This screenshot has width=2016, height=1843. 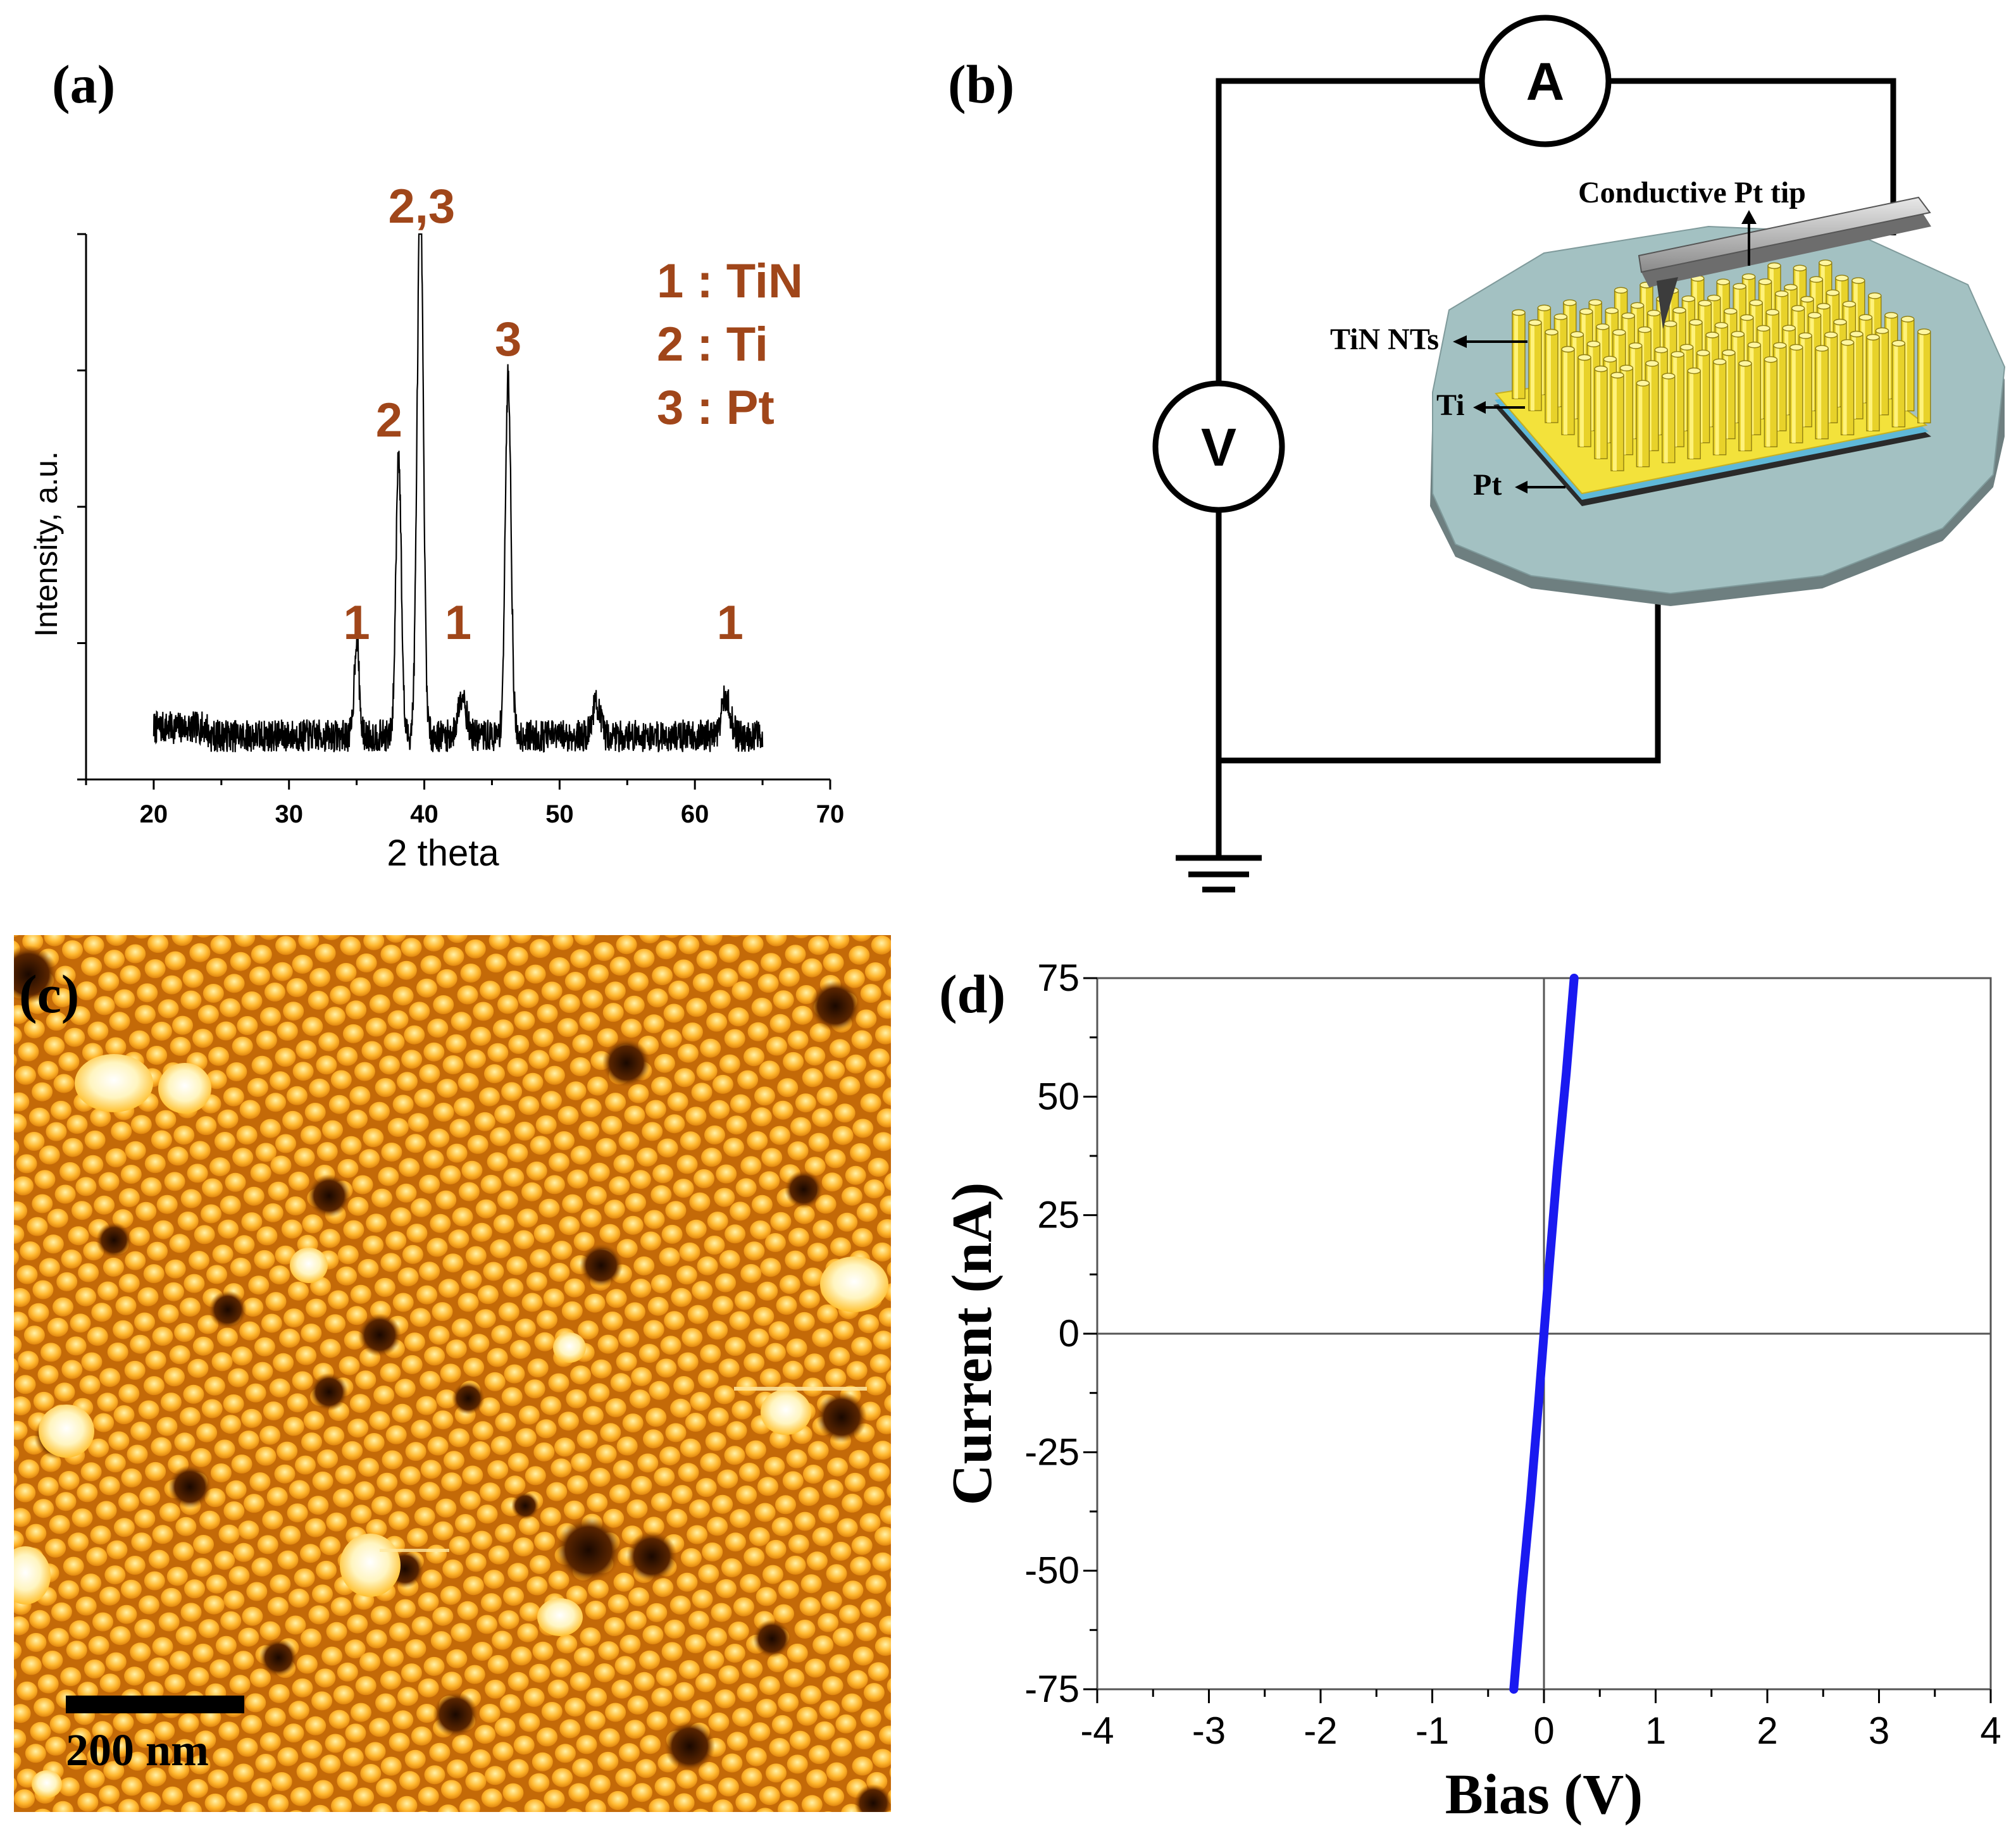 What do you see at coordinates (695, 814) in the screenshot?
I see `xrd-x-tick-label: 60` at bounding box center [695, 814].